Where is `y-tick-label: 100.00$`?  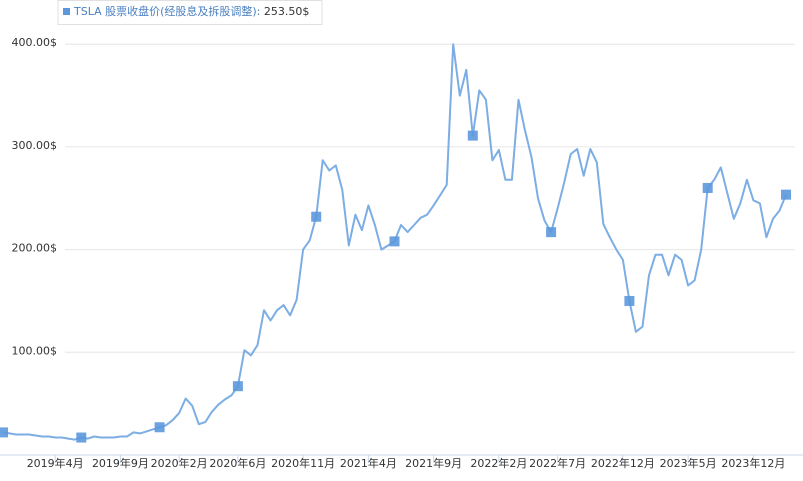 y-tick-label: 100.00$ is located at coordinates (35, 350).